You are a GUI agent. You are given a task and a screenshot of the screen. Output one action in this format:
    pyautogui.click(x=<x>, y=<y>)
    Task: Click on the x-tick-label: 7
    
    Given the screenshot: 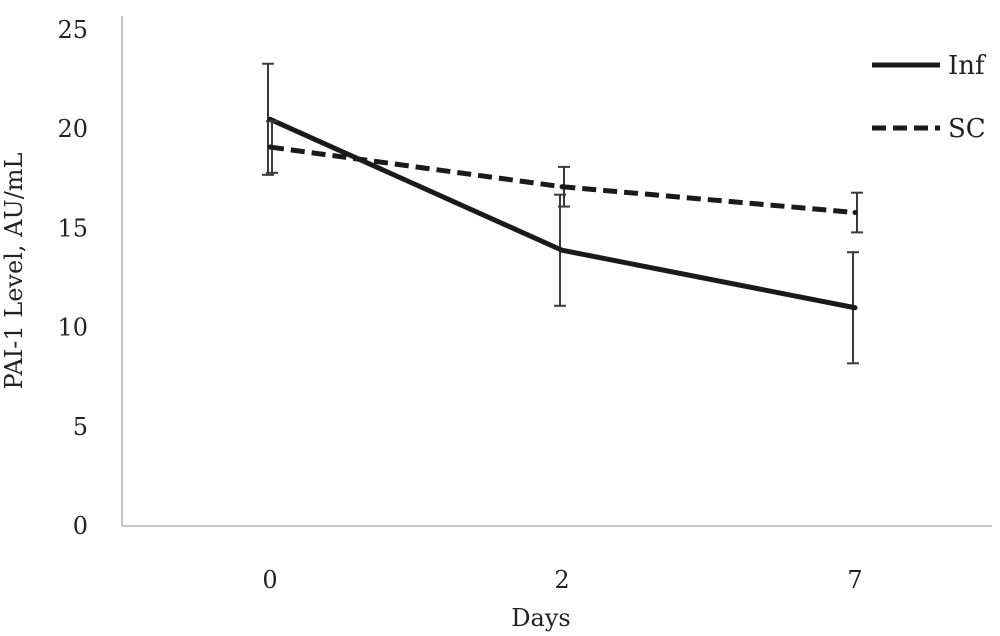 What is the action you would take?
    pyautogui.click(x=854, y=580)
    